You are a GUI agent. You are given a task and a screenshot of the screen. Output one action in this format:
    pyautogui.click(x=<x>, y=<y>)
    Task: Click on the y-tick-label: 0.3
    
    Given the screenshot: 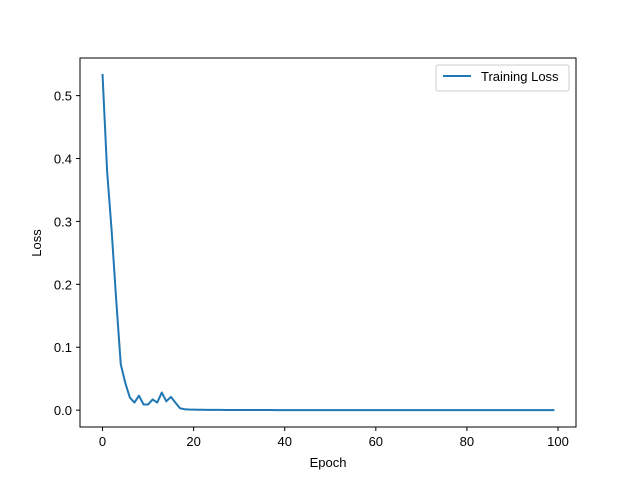 What is the action you would take?
    pyautogui.click(x=63, y=221)
    